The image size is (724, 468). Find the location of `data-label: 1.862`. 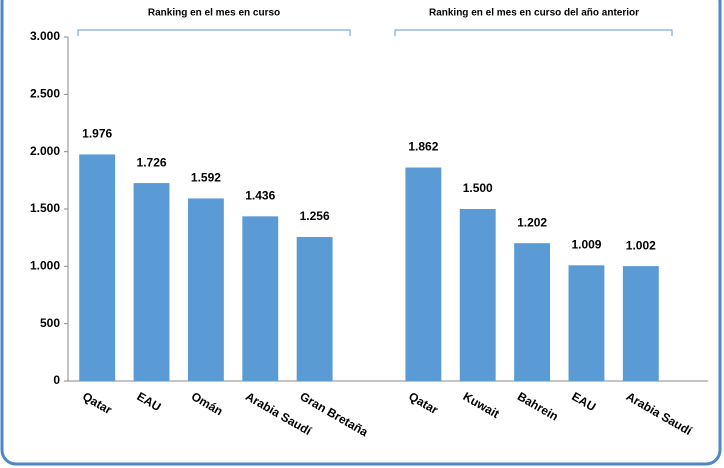

data-label: 1.862 is located at coordinates (423, 147).